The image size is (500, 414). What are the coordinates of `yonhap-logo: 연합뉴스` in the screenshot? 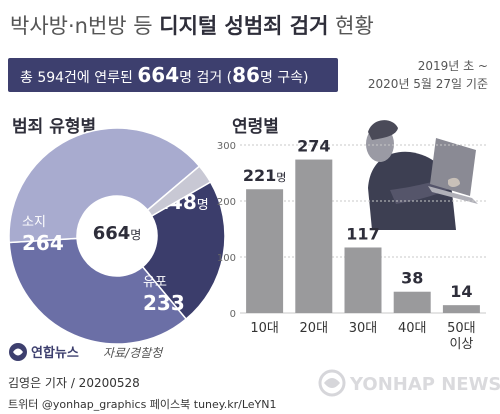 It's located at (44, 352).